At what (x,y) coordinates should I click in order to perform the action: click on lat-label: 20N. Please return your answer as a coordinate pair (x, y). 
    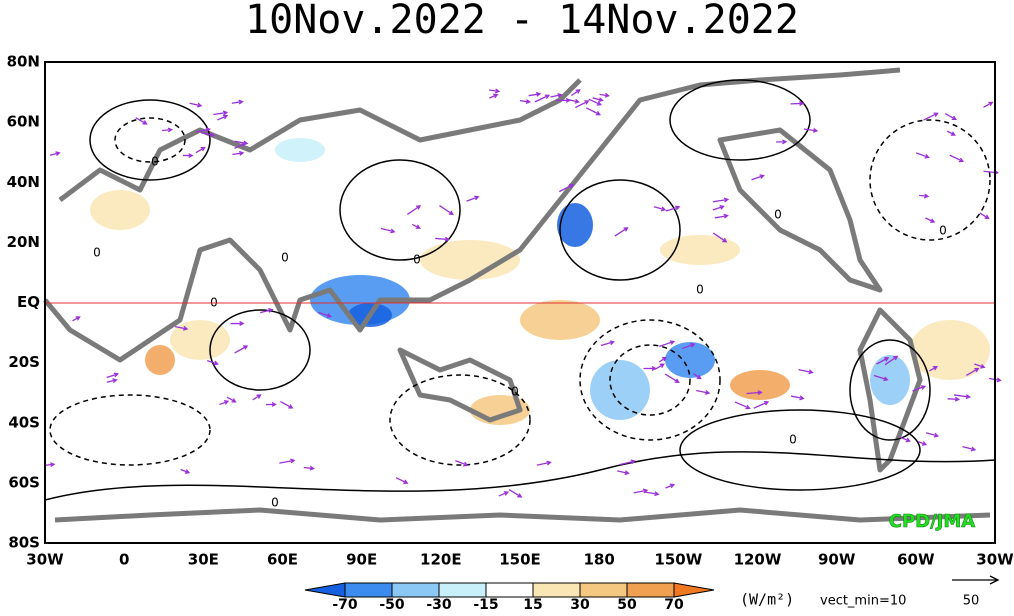
    Looking at the image, I should click on (23, 242).